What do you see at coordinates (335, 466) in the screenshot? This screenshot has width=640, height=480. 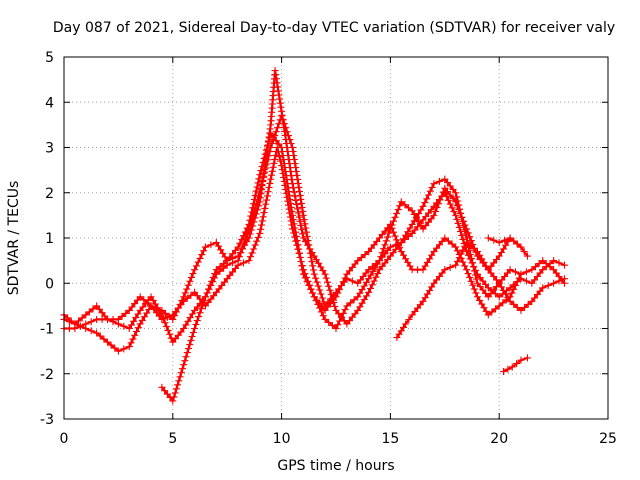 I see `x-axis-label: GPS time / hours` at bounding box center [335, 466].